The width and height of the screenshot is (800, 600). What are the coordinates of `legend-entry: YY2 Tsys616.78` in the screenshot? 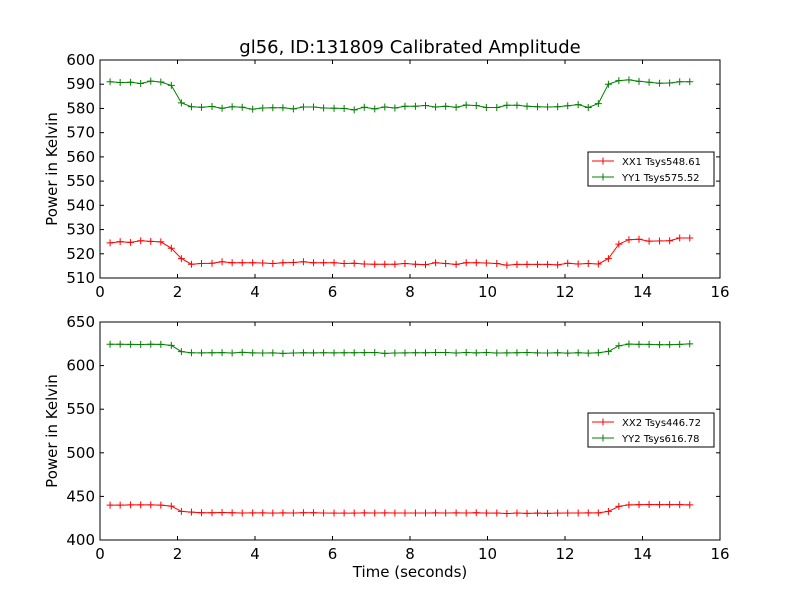 It's located at (660, 439).